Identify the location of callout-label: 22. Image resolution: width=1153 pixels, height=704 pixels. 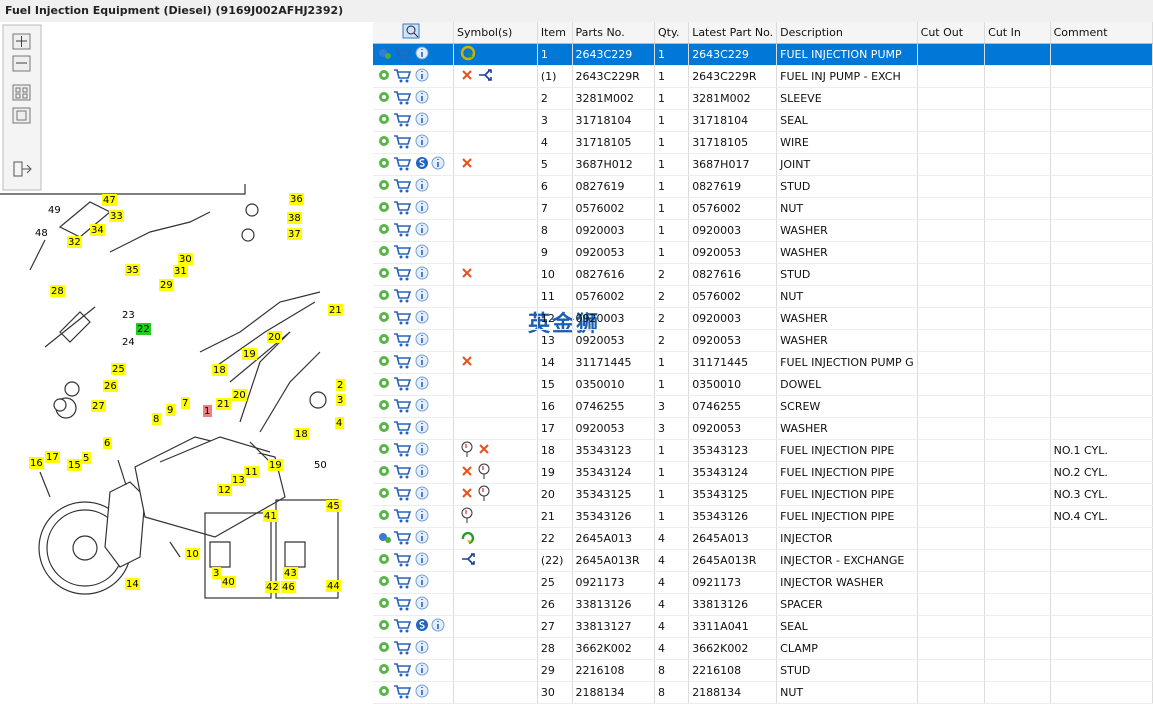
(143, 329).